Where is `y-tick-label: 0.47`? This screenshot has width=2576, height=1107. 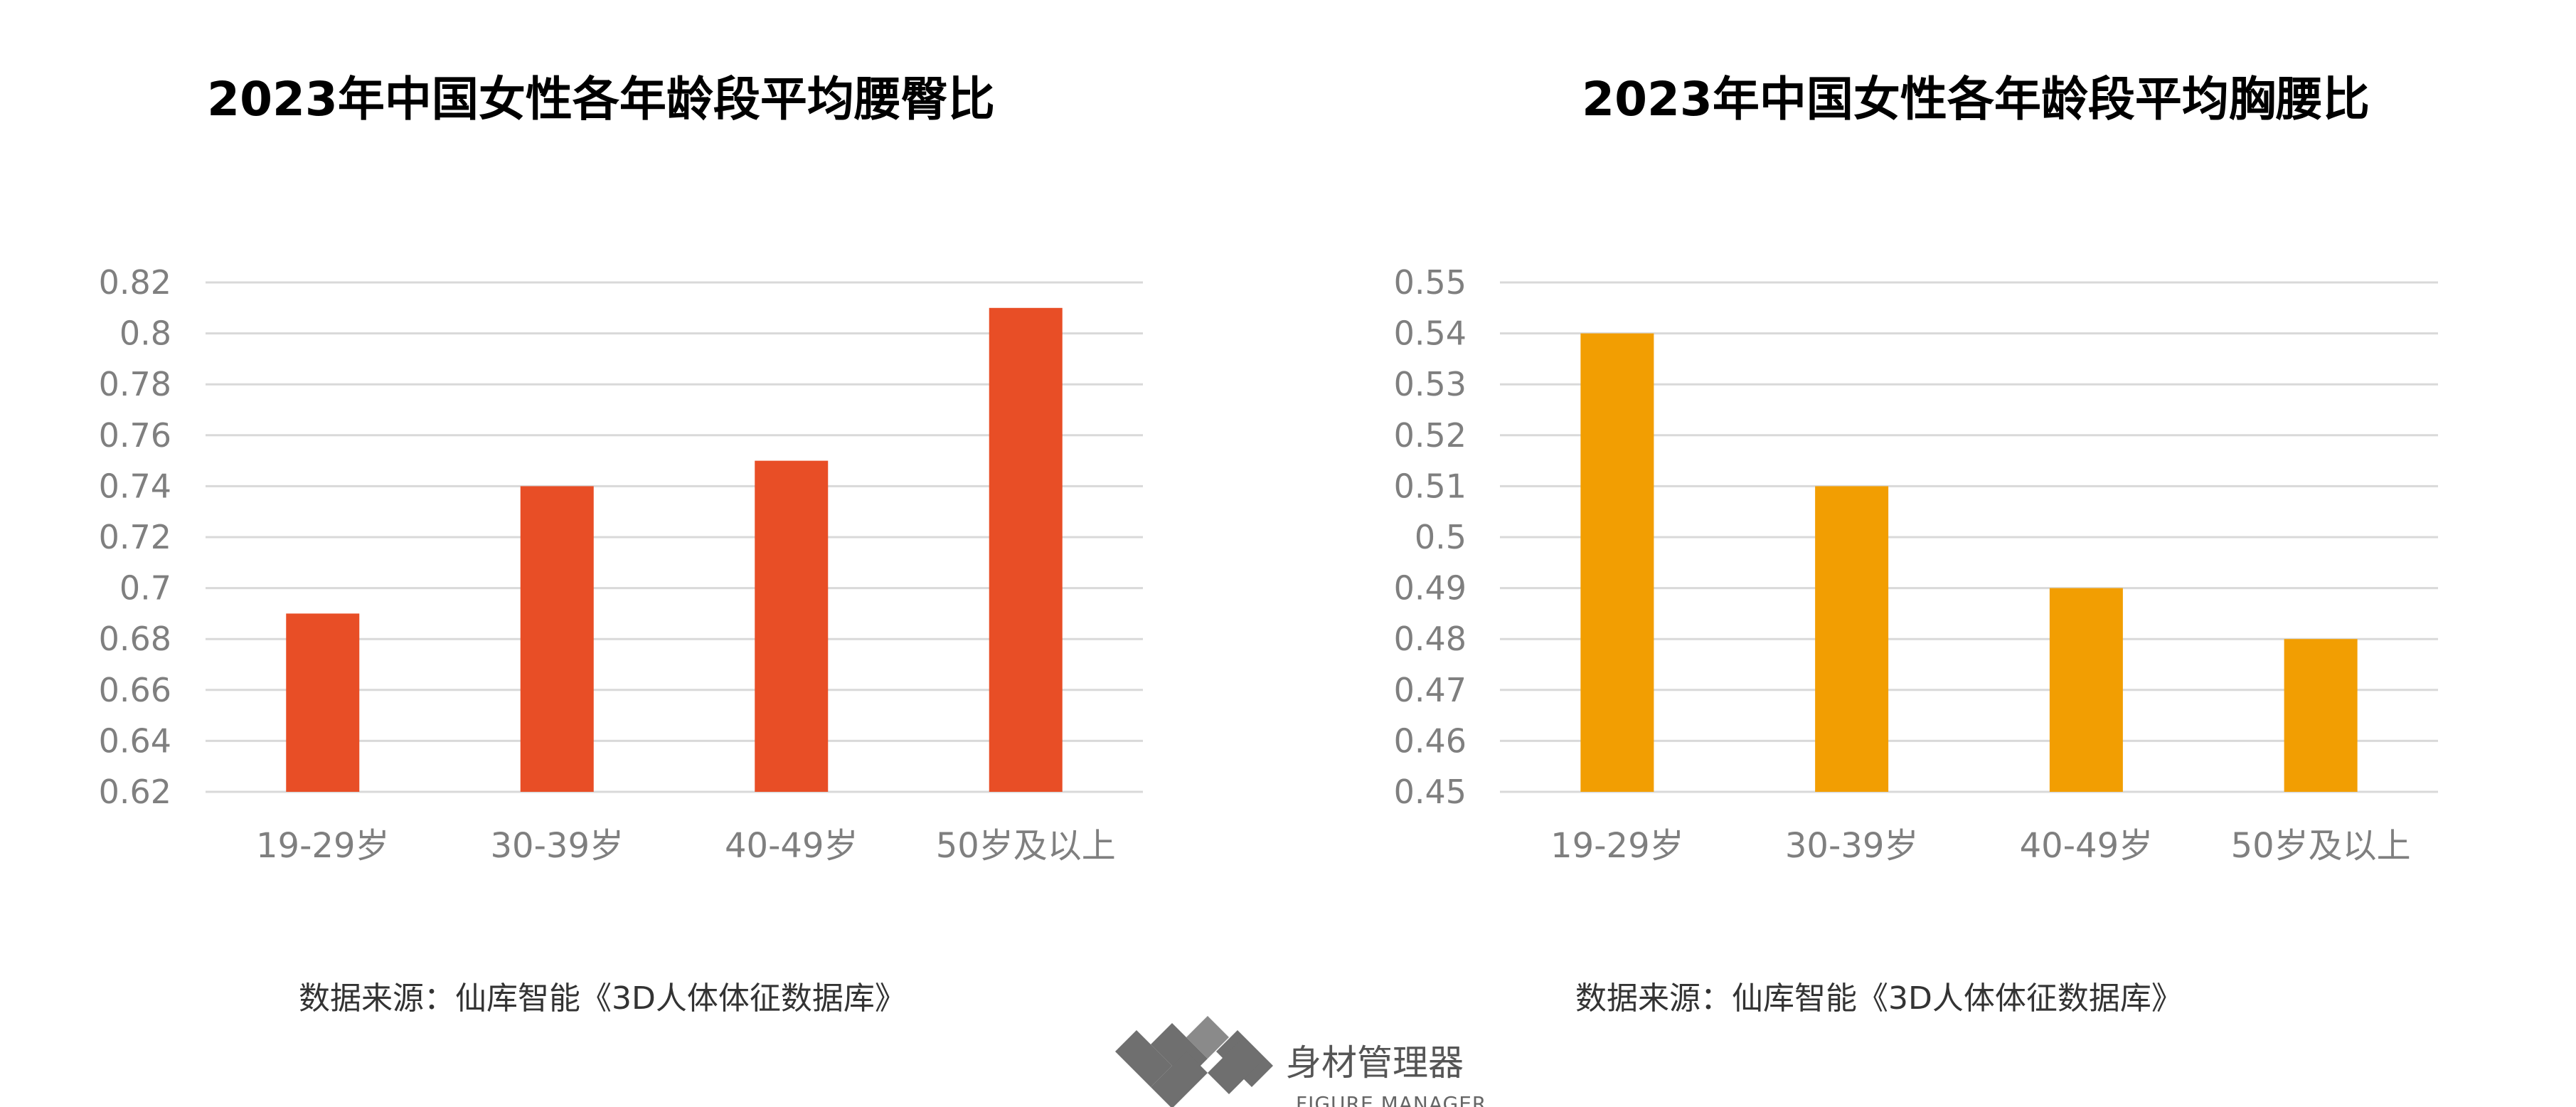
y-tick-label: 0.47 is located at coordinates (1430, 690).